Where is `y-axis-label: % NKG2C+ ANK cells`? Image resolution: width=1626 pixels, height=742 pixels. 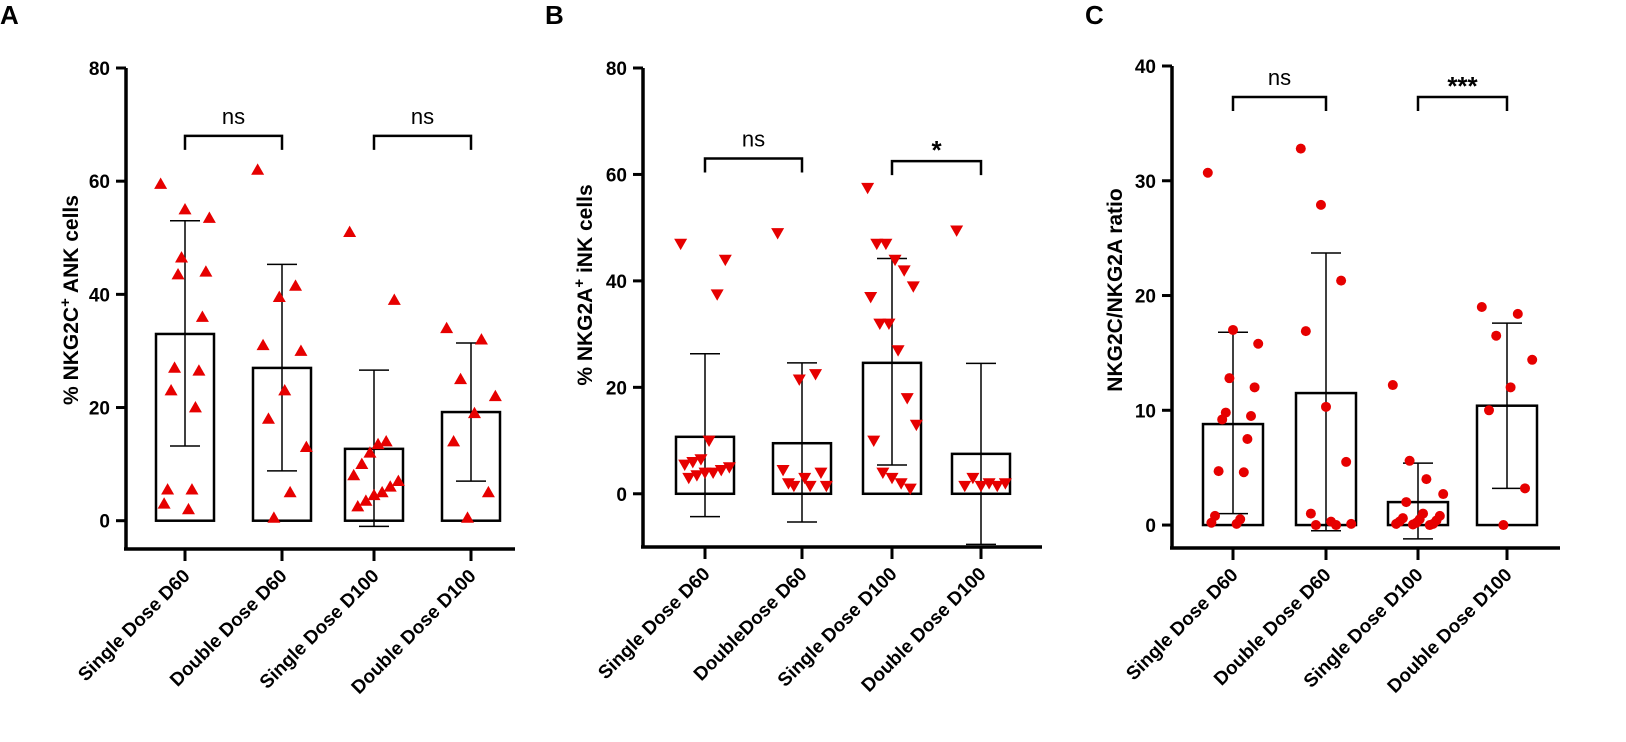
y-axis-label: % NKG2C+ ANK cells is located at coordinates (70, 300).